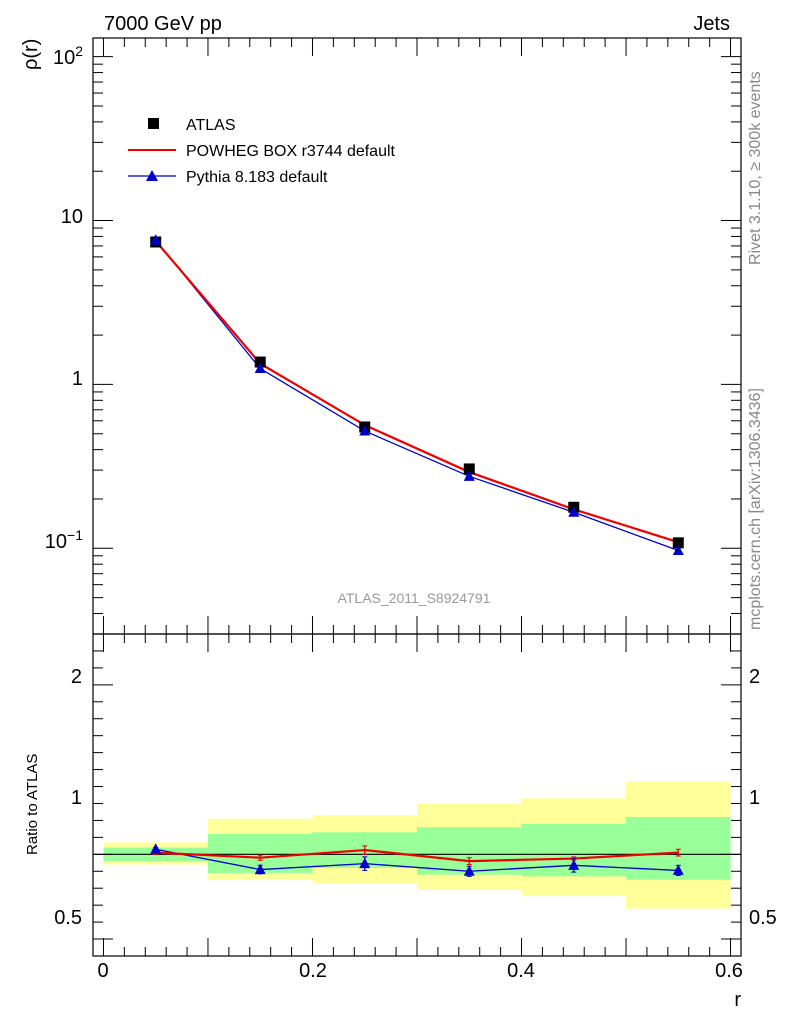 Image resolution: width=786 pixels, height=1029 pixels. Describe the element at coordinates (76, 798) in the screenshot. I see `ratio-y-tick-label-1-left: 1` at that location.